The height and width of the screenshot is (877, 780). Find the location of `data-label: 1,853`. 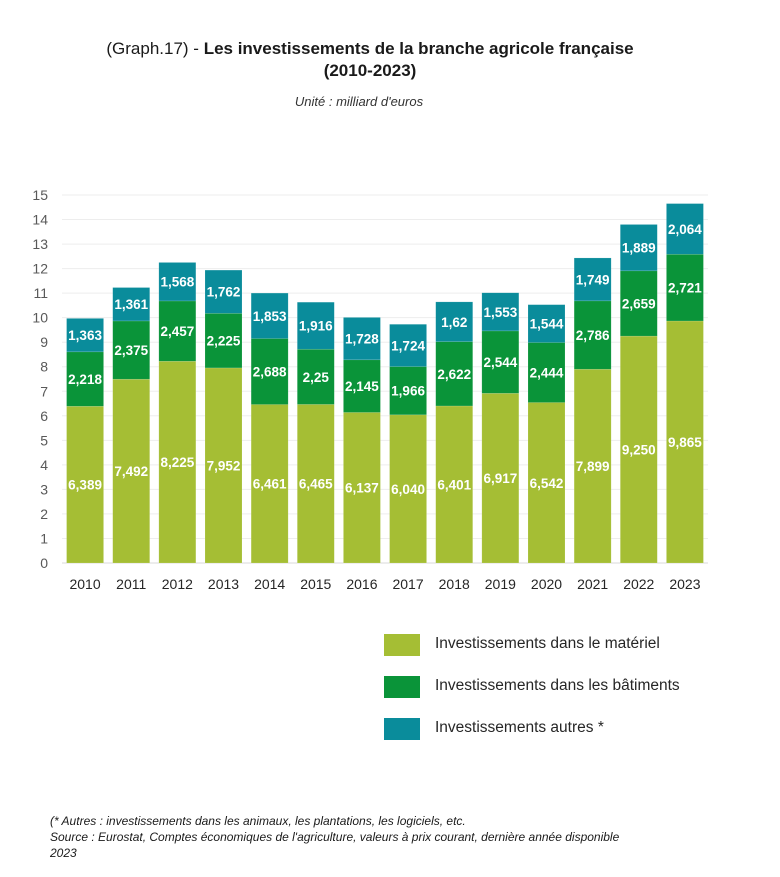

data-label: 1,853 is located at coordinates (270, 316).